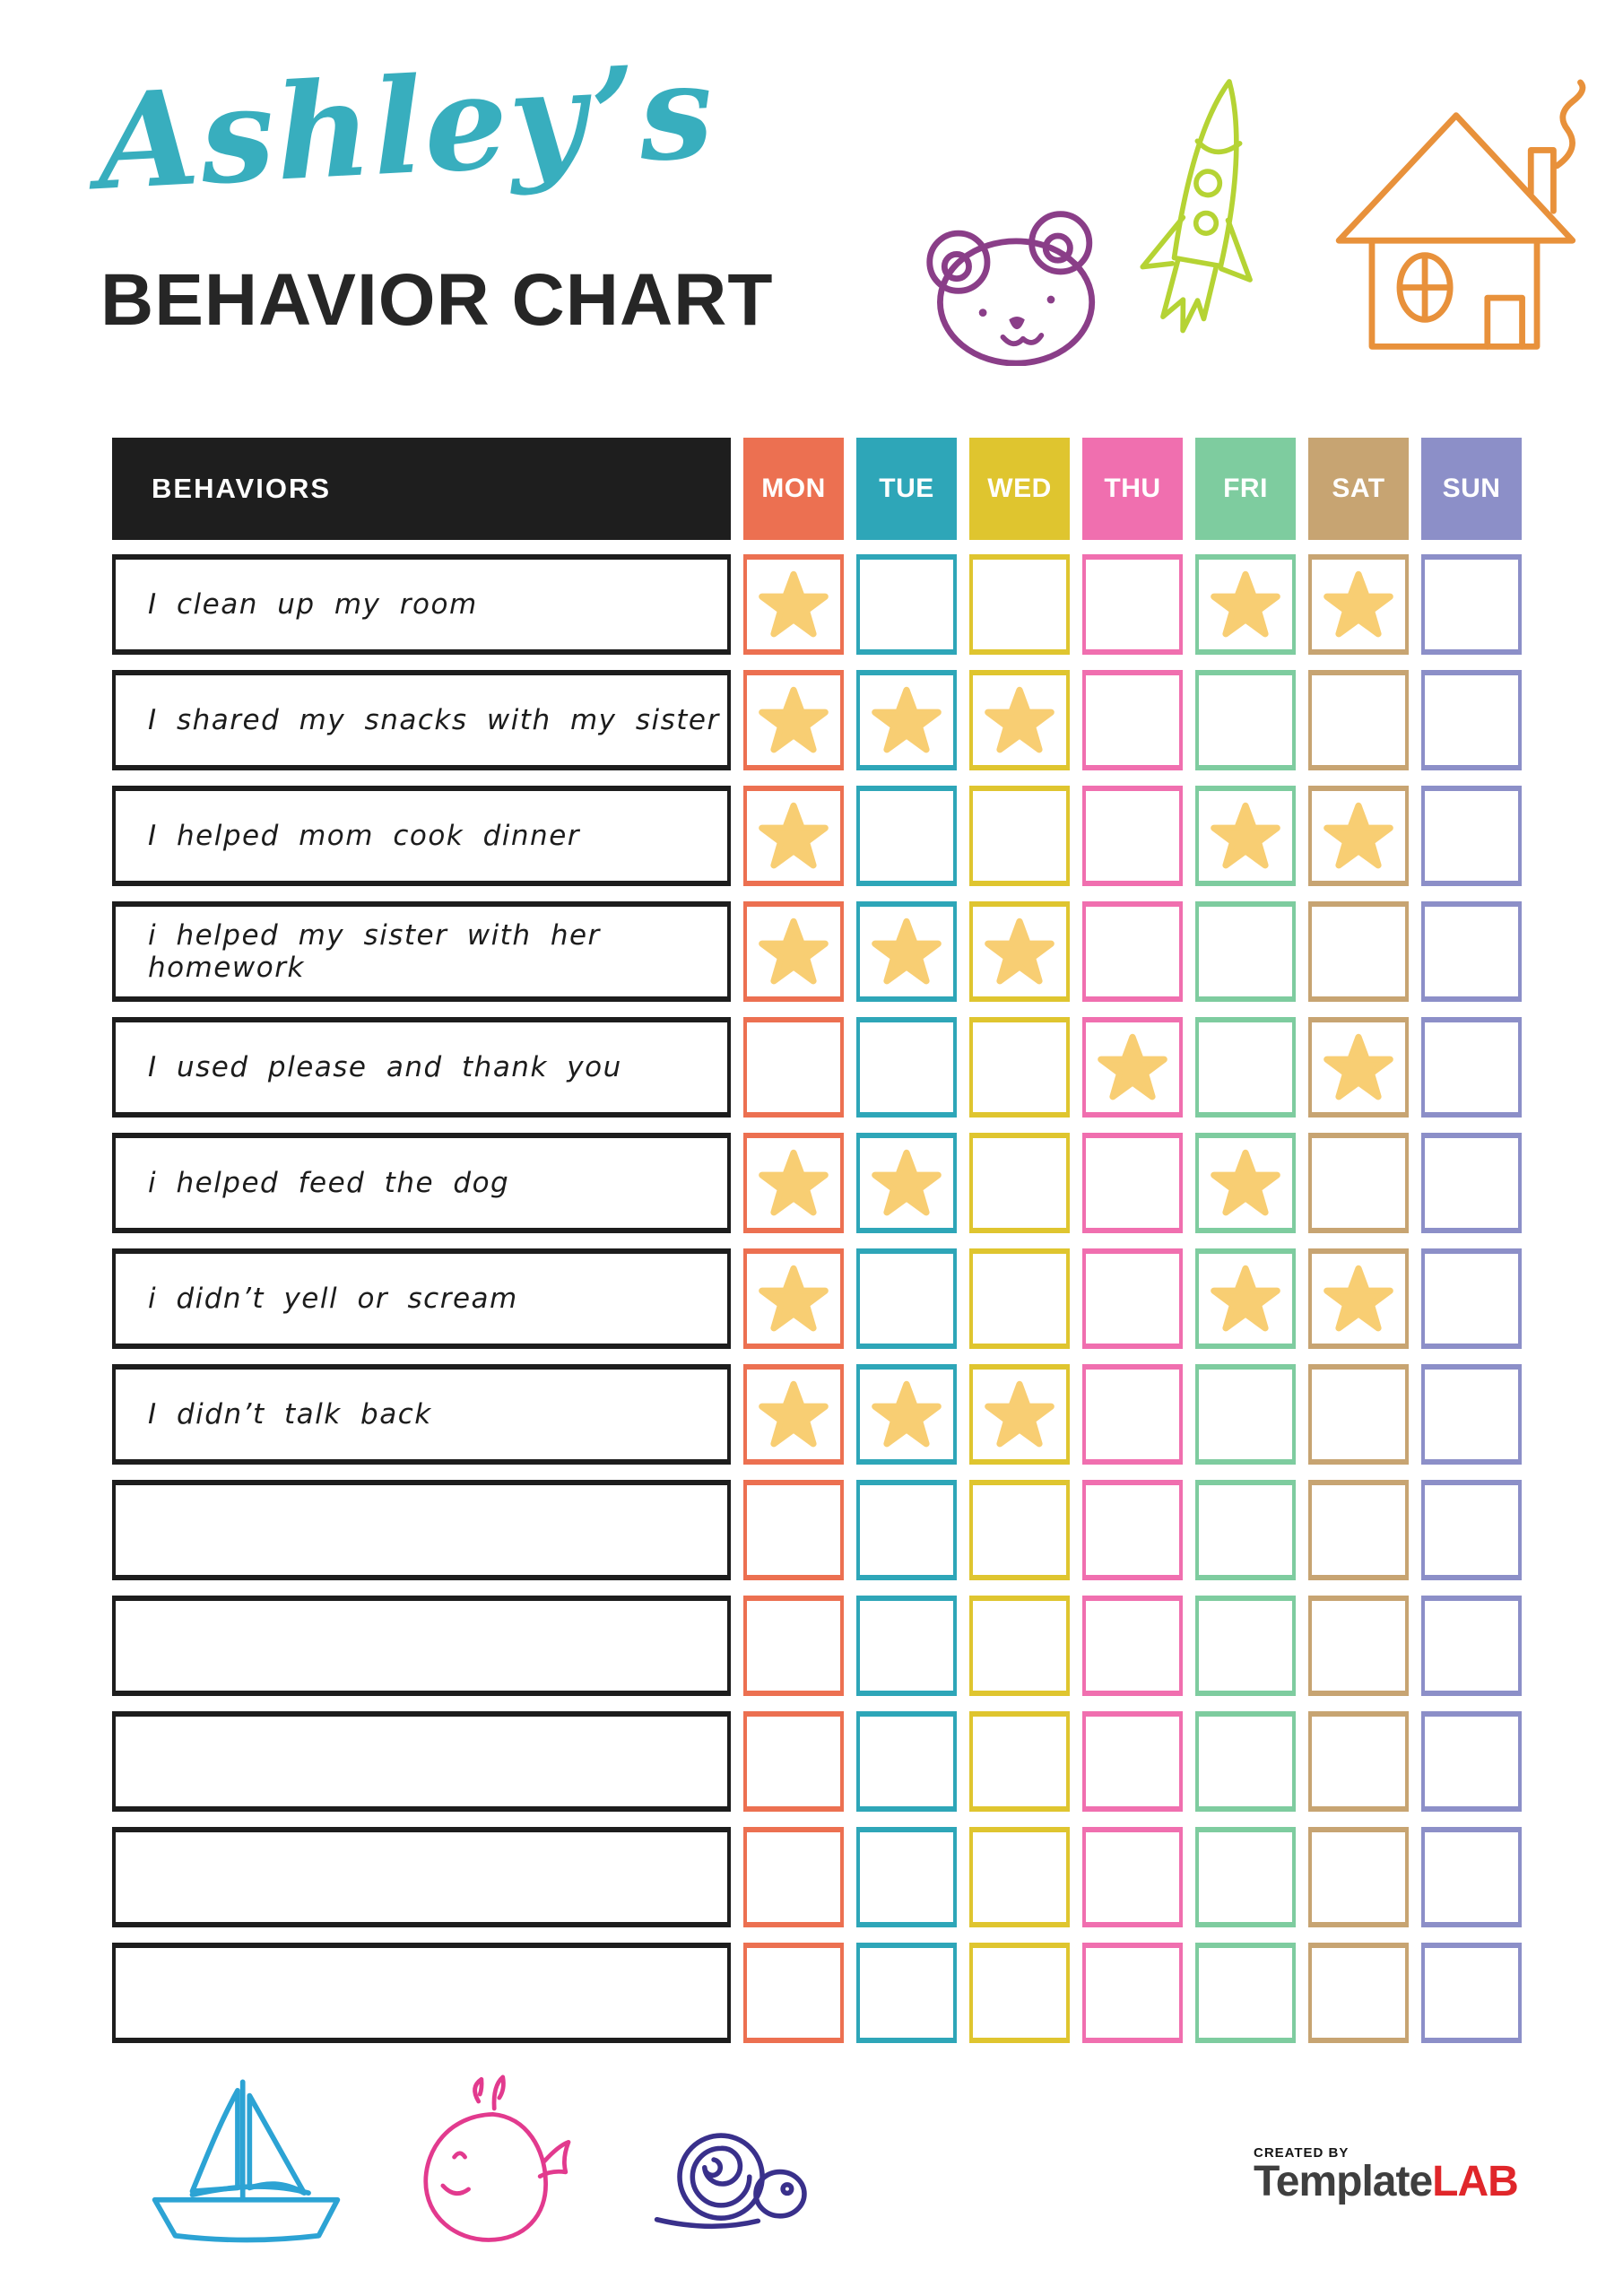  What do you see at coordinates (374, 951) in the screenshot?
I see `behavior-label: i helped my sister with her homework` at bounding box center [374, 951].